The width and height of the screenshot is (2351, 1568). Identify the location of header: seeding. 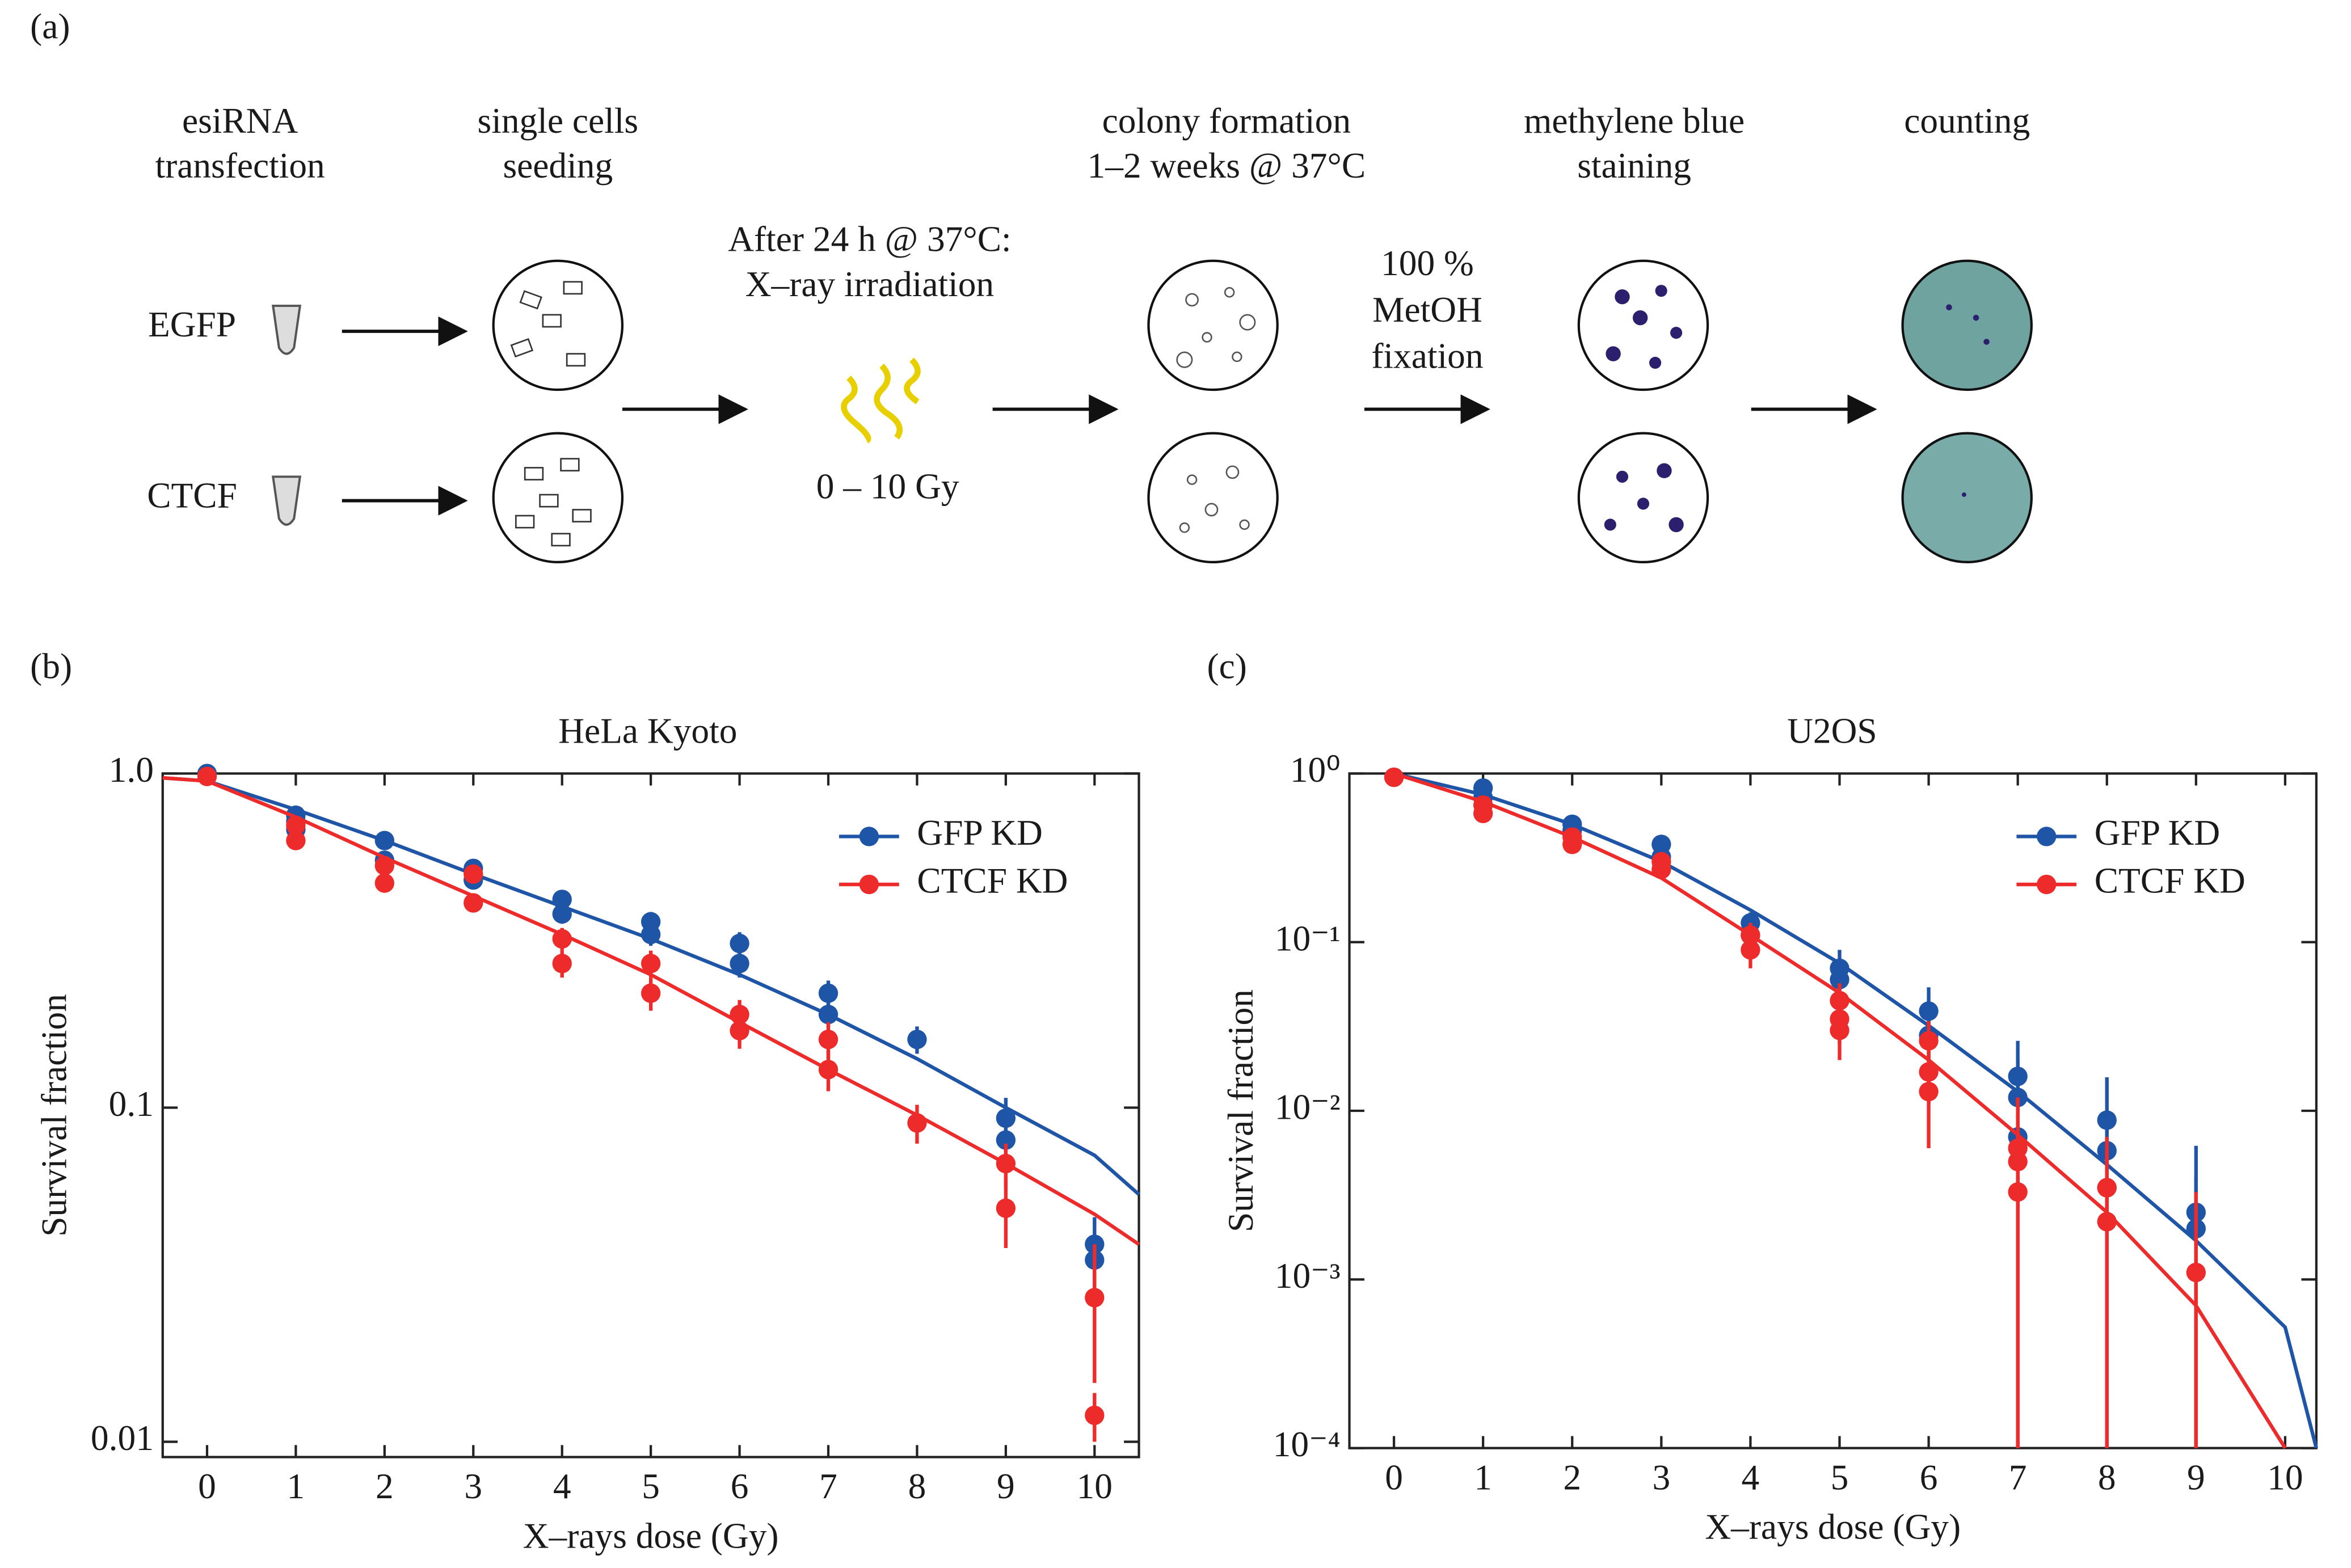
(558, 165).